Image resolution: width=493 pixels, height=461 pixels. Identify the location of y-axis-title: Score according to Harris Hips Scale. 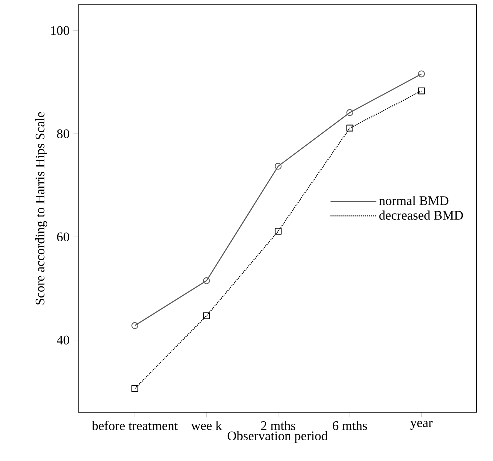
(41, 208).